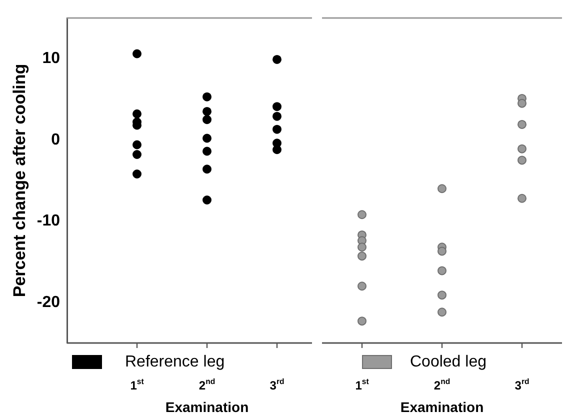 Image resolution: width=567 pixels, height=418 pixels. What do you see at coordinates (48, 302) in the screenshot?
I see `y-tick-label: -20` at bounding box center [48, 302].